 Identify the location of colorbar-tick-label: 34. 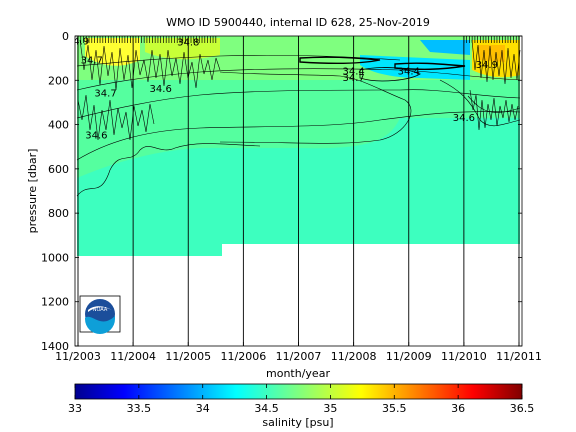
(203, 408).